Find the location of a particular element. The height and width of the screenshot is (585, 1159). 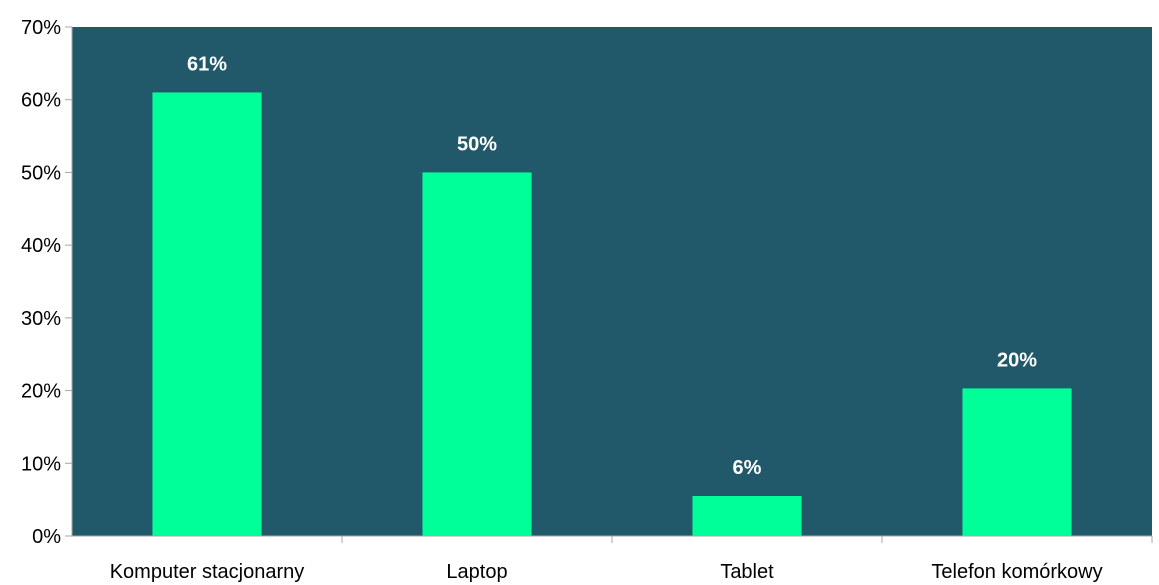

bar-data-label: 50% is located at coordinates (477, 144).